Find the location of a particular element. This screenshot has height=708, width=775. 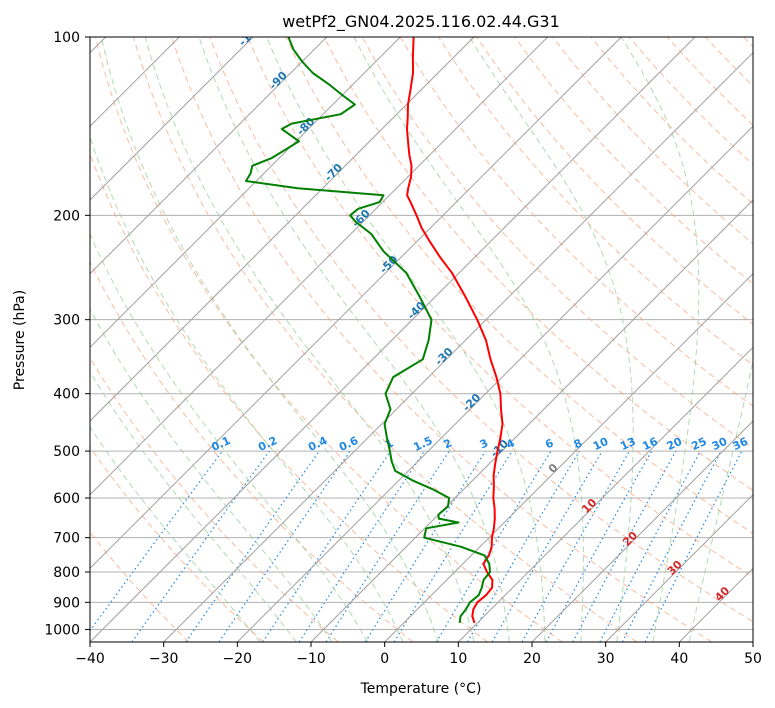

temperature-profile-line is located at coordinates (455, 330).